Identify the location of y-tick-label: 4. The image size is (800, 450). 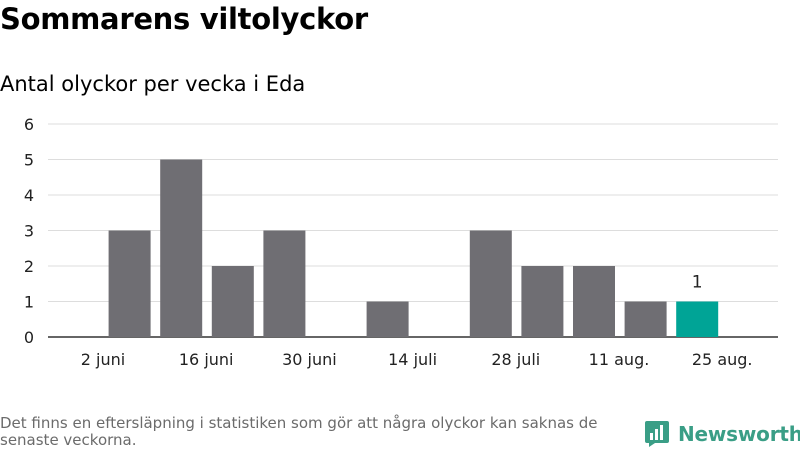
(29, 195).